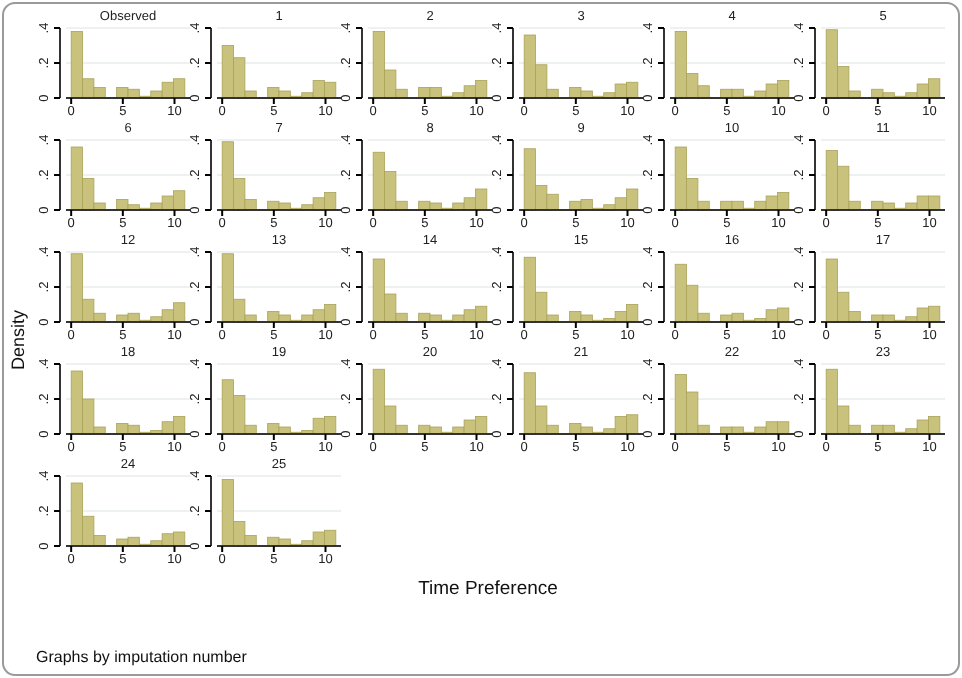 This screenshot has width=962, height=678. Describe the element at coordinates (488, 589) in the screenshot. I see `text: Time Preference` at that location.